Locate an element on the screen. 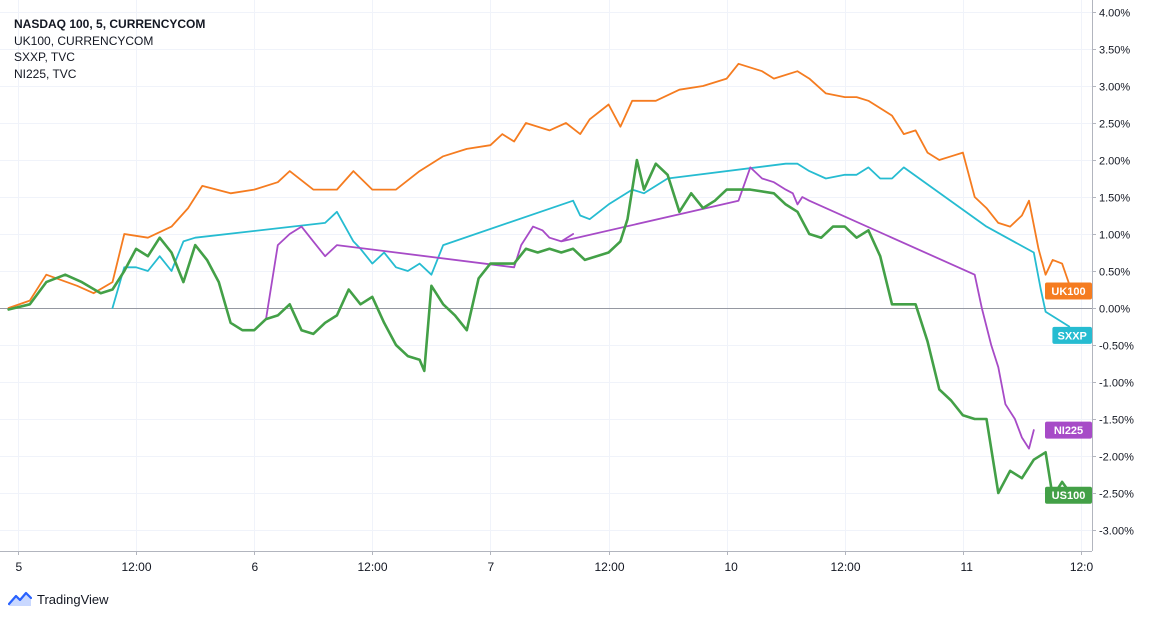  y-tick-label: 2.00% is located at coordinates (1114, 162).